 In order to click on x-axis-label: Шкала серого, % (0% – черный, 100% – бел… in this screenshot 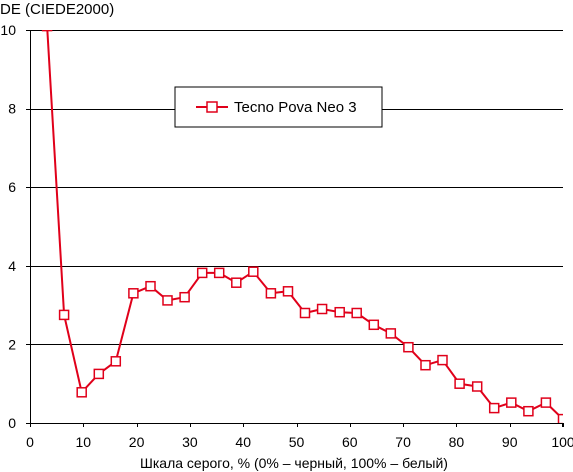, I will do `click(294, 463)`.